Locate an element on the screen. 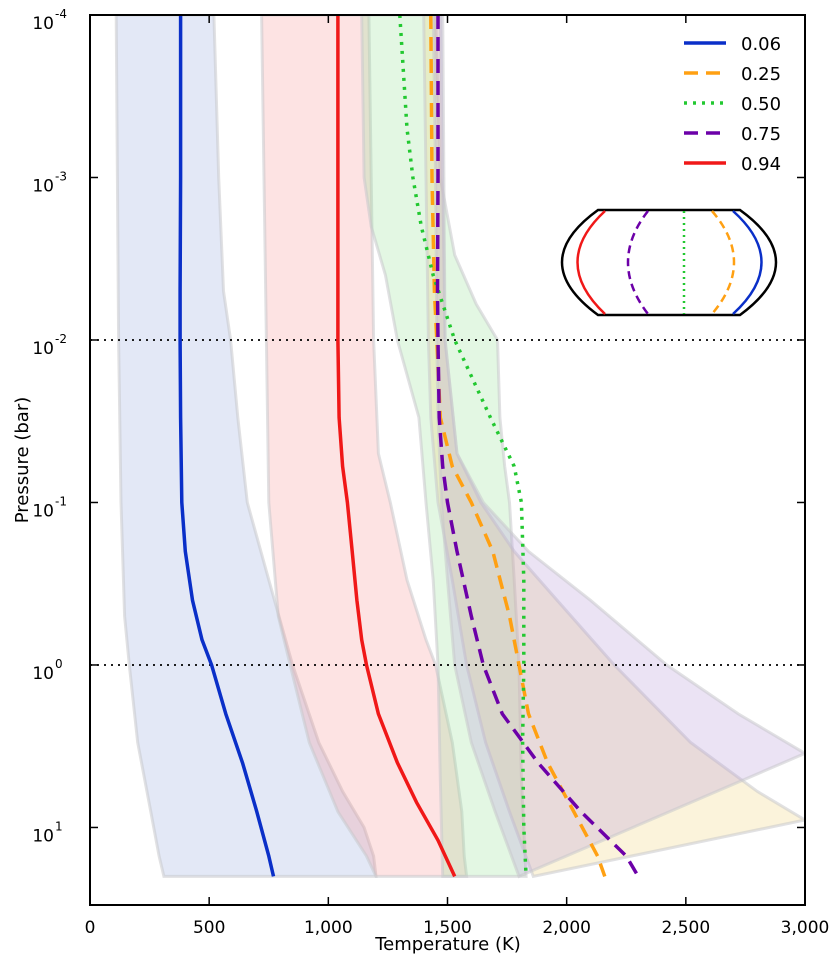 Image resolution: width=838 pixels, height=960 pixels. legend-label-0-75: 0.75 is located at coordinates (761, 134).